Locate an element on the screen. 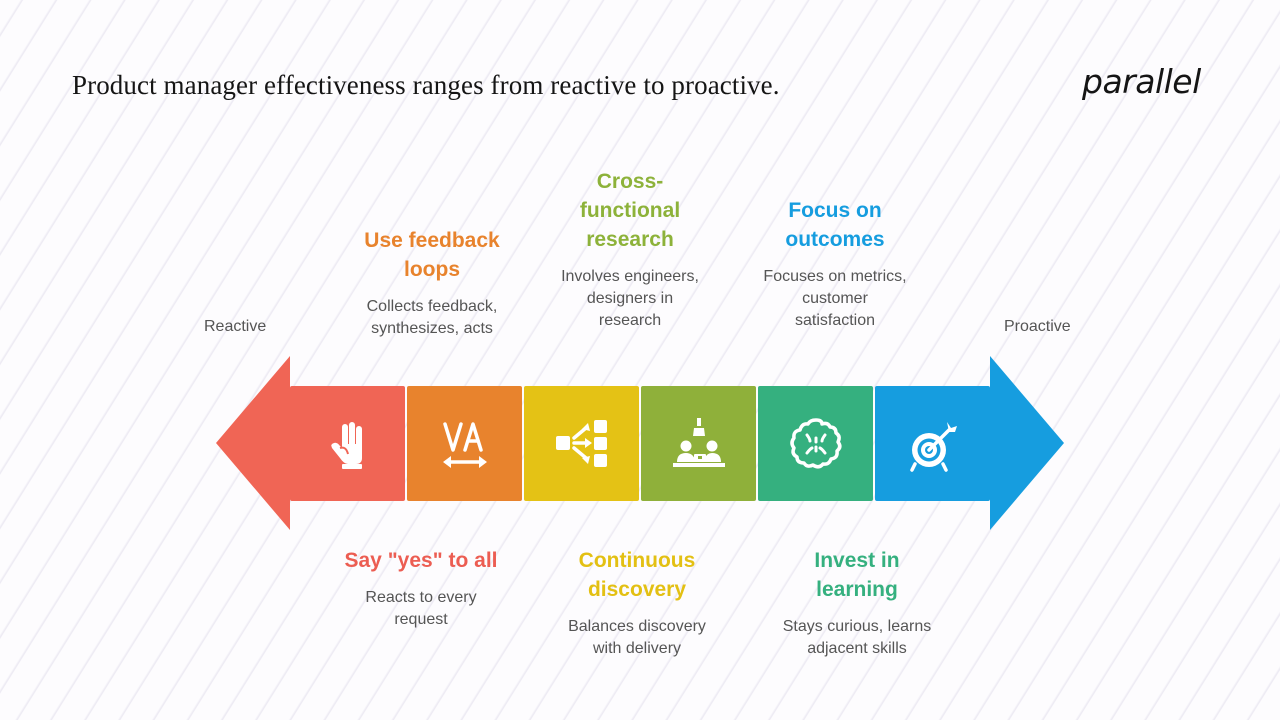 Image resolution: width=1280 pixels, height=720 pixels. proactive-label: Proactive is located at coordinates (1037, 326).